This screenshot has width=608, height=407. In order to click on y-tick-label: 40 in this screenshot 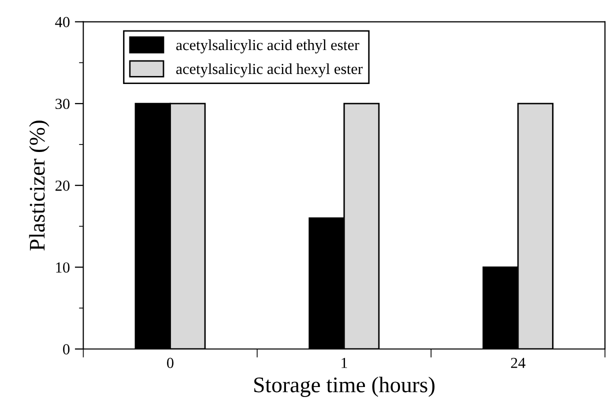, I will do `click(62, 22)`.